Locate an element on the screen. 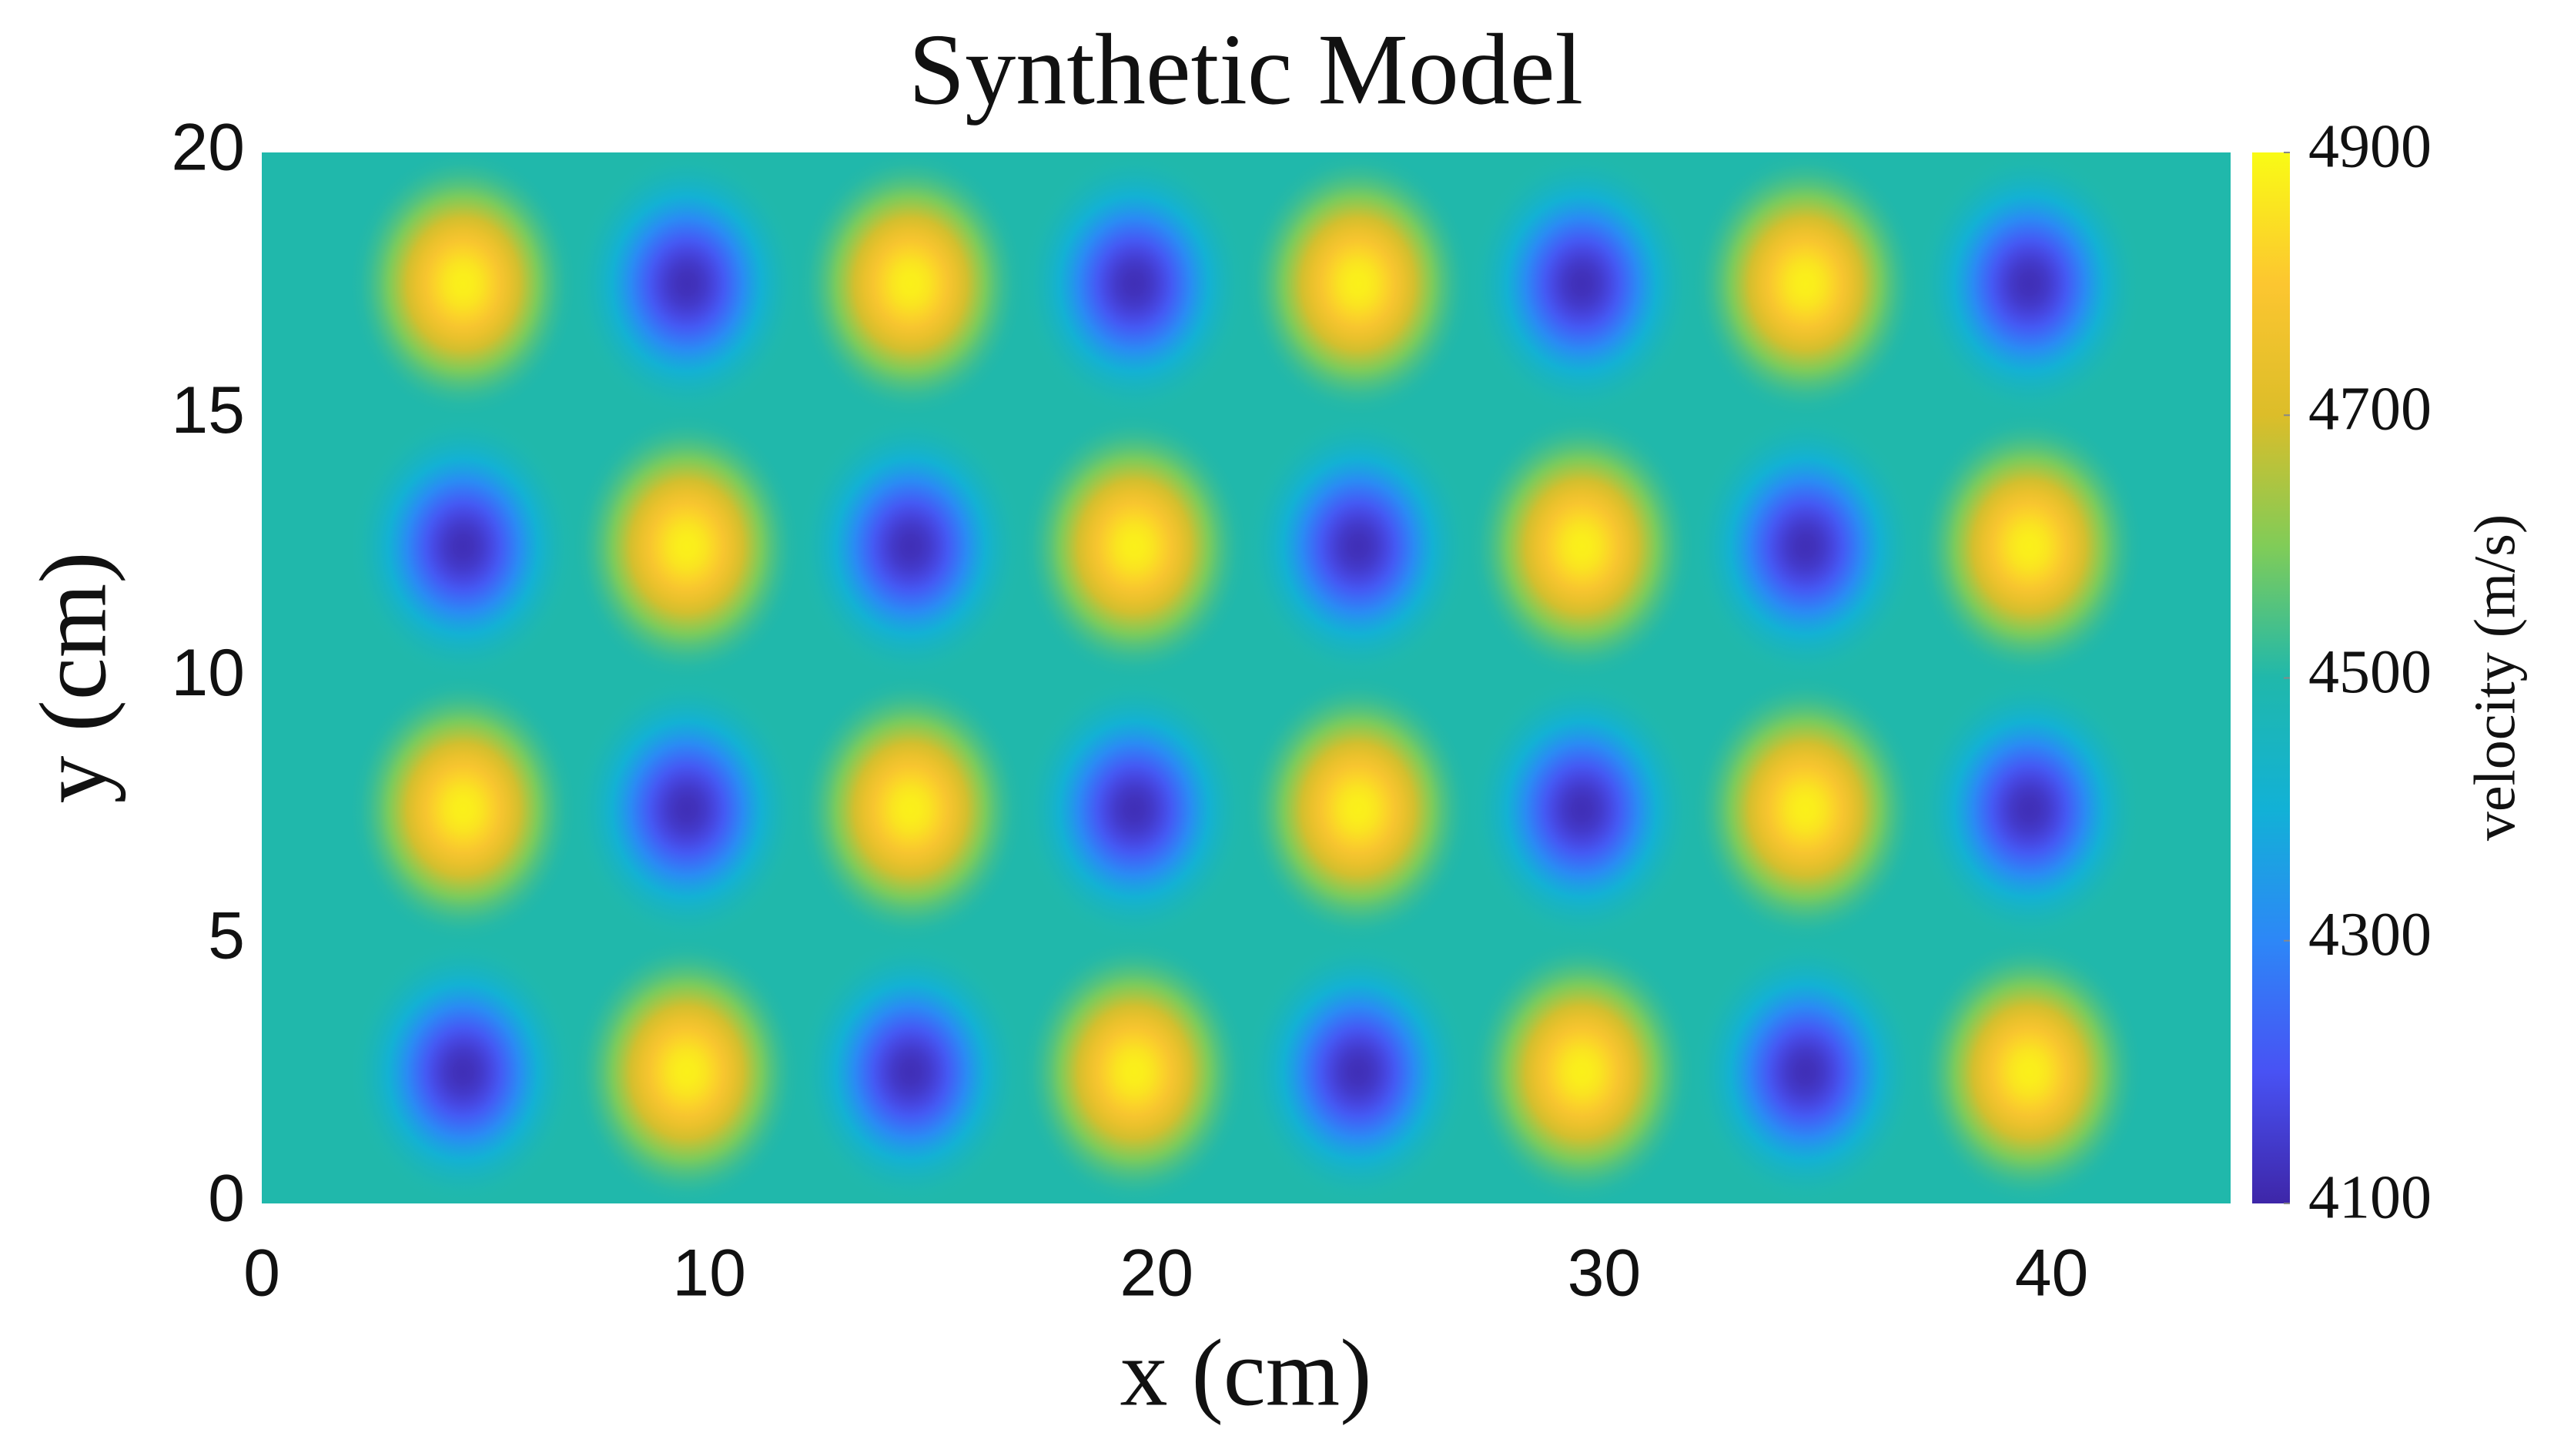 The height and width of the screenshot is (1456, 2554). colorbar-tick-label: 4100 is located at coordinates (2370, 1197).